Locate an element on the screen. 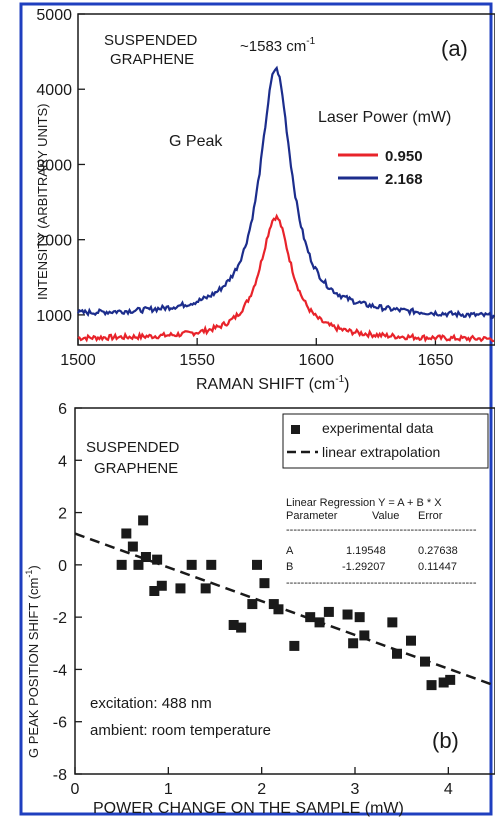 The height and width of the screenshot is (817, 495). regression-row-a-param: A is located at coordinates (290, 551).